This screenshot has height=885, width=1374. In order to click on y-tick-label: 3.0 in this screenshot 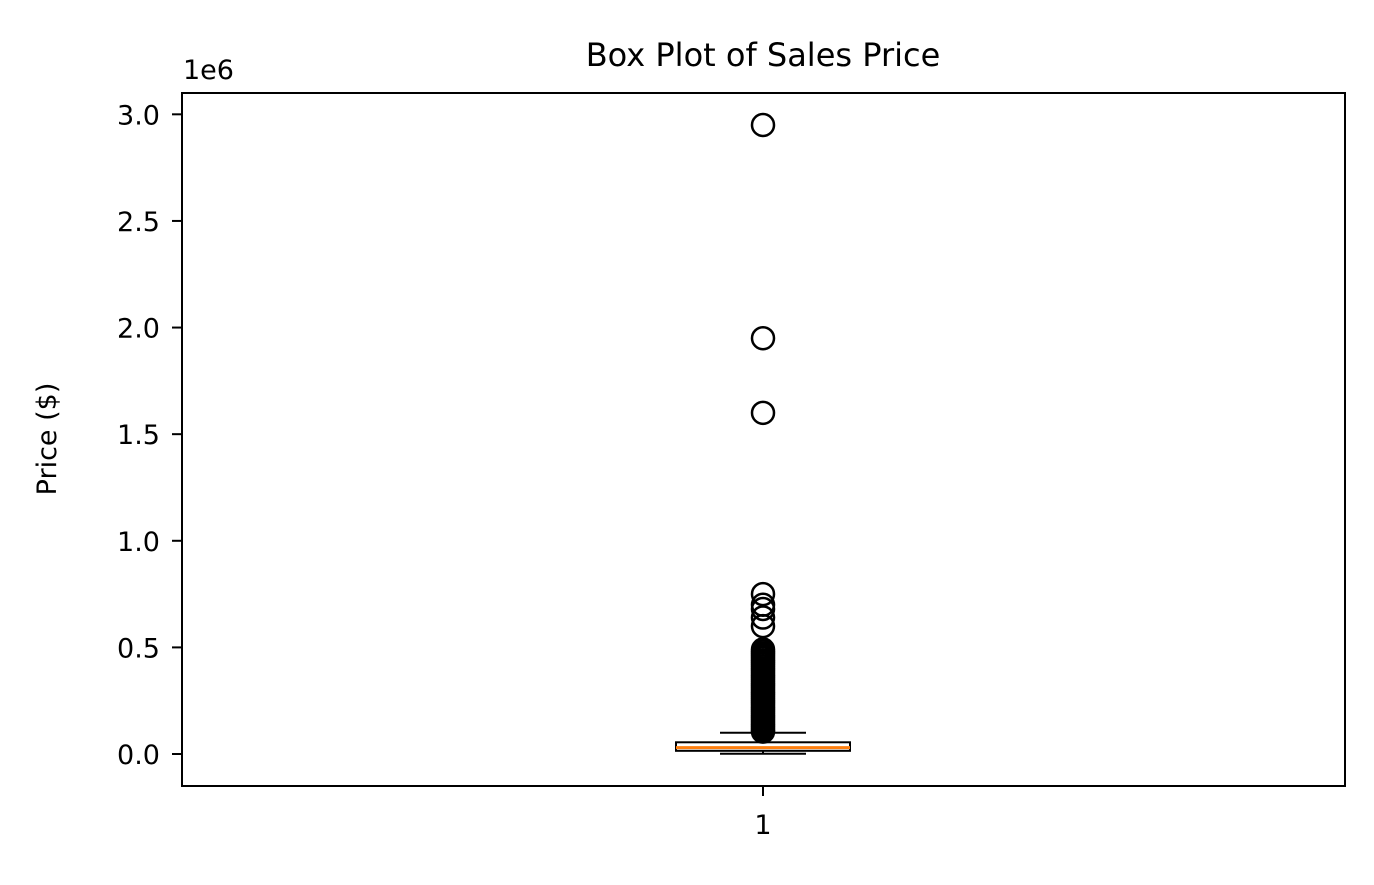, I will do `click(138, 115)`.